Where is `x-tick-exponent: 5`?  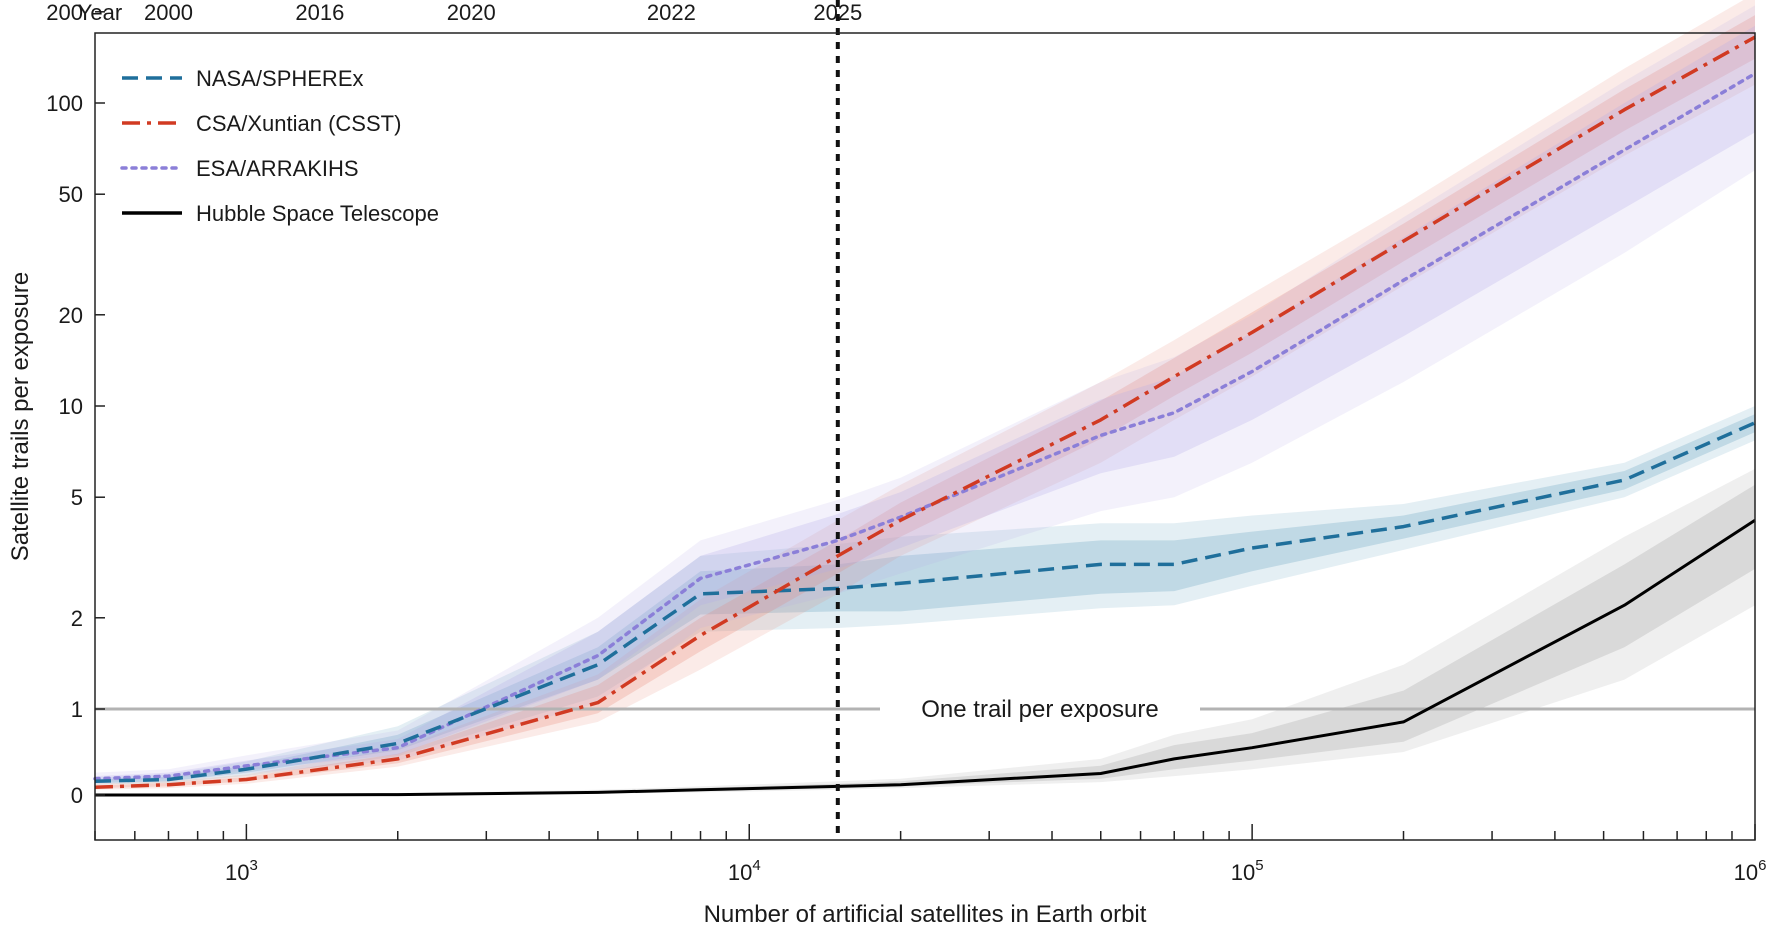
x-tick-exponent: 5 is located at coordinates (1259, 865).